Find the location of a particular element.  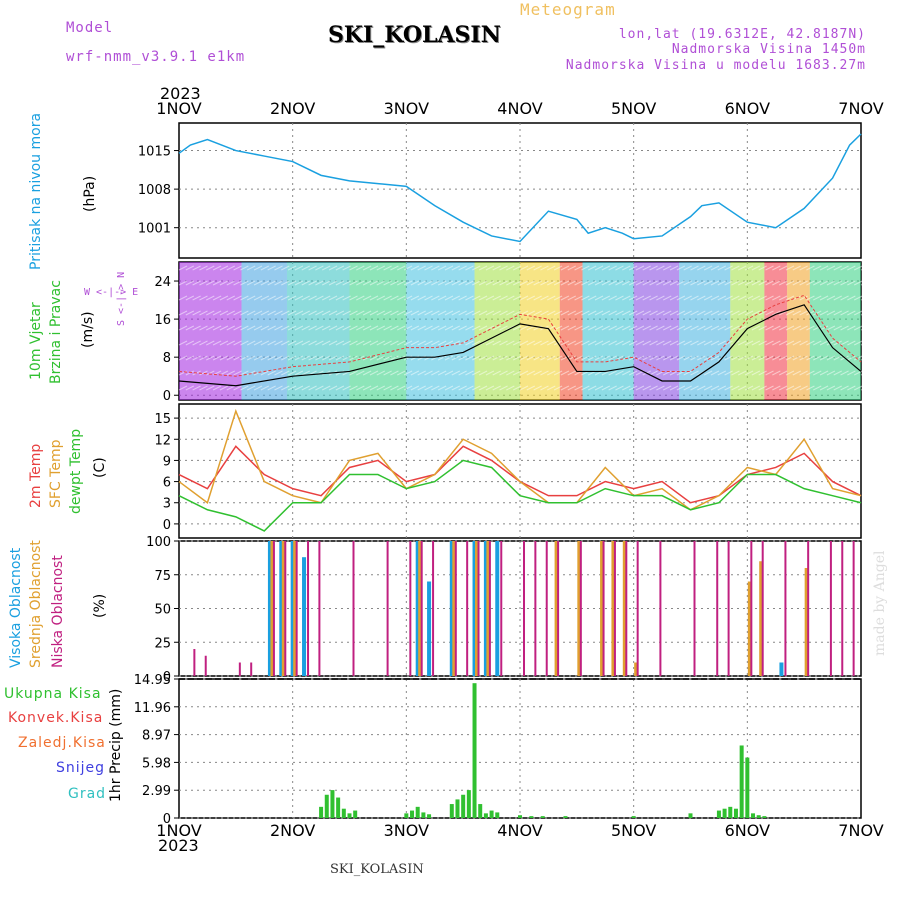

temp-y-tick-label: 12 is located at coordinates (162, 440).